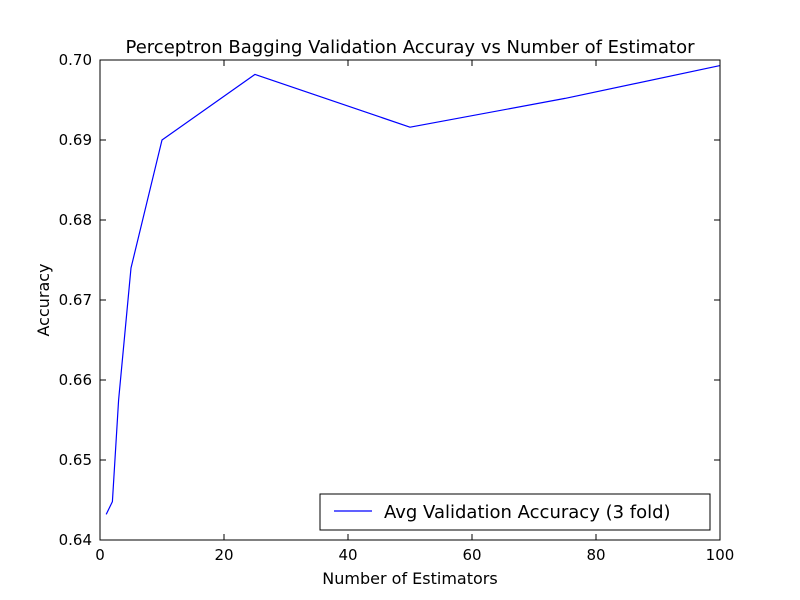 This screenshot has height=600, width=800. Describe the element at coordinates (75, 220) in the screenshot. I see `y-tick-label: 0.68` at that location.